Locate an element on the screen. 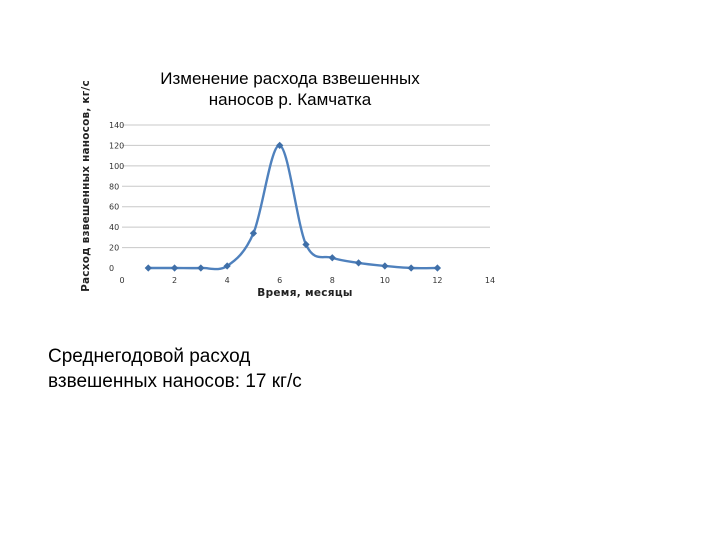 The height and width of the screenshot is (540, 720). caption-line-1: Среднегодовой расход is located at coordinates (149, 356).